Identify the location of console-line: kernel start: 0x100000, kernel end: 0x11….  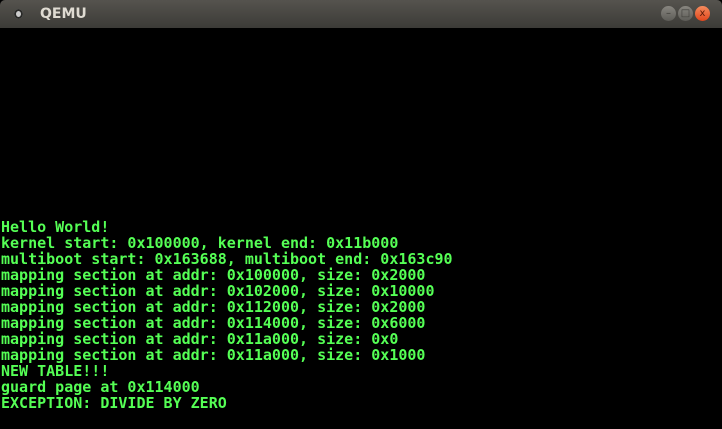
(200, 243).